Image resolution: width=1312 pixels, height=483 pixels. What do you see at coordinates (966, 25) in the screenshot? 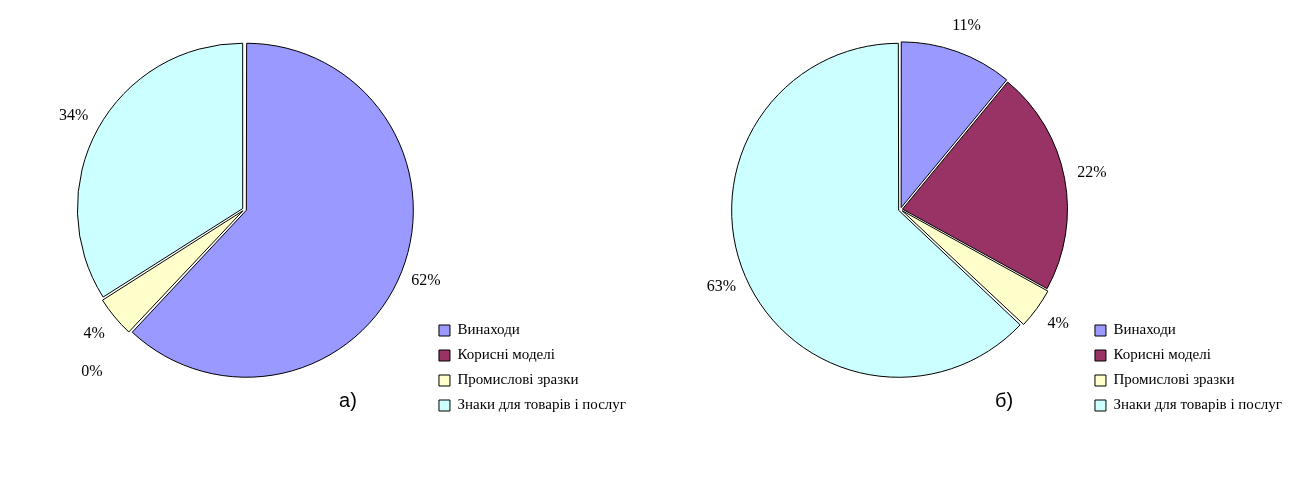
I see `data-label: 11%` at bounding box center [966, 25].